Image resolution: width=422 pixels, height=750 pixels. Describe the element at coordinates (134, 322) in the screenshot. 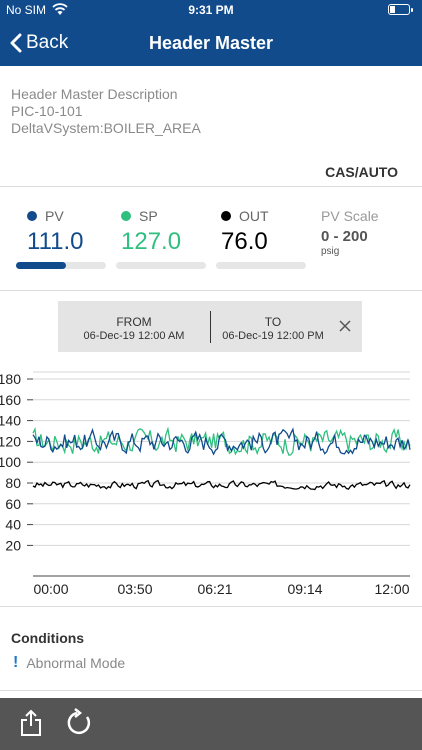

I see `from-label: FROM` at that location.